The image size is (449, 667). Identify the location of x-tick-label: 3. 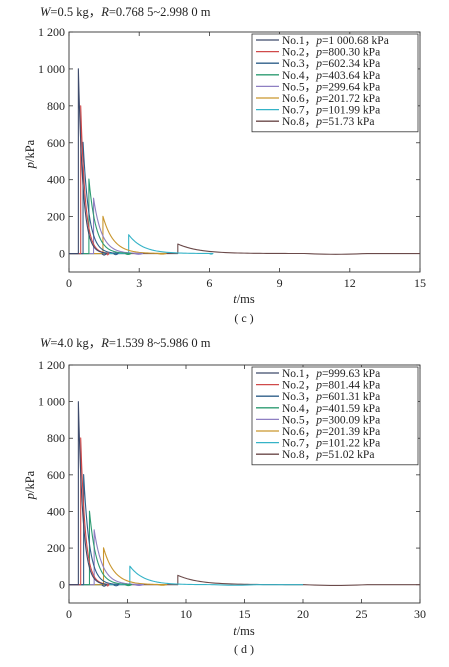
(139, 283).